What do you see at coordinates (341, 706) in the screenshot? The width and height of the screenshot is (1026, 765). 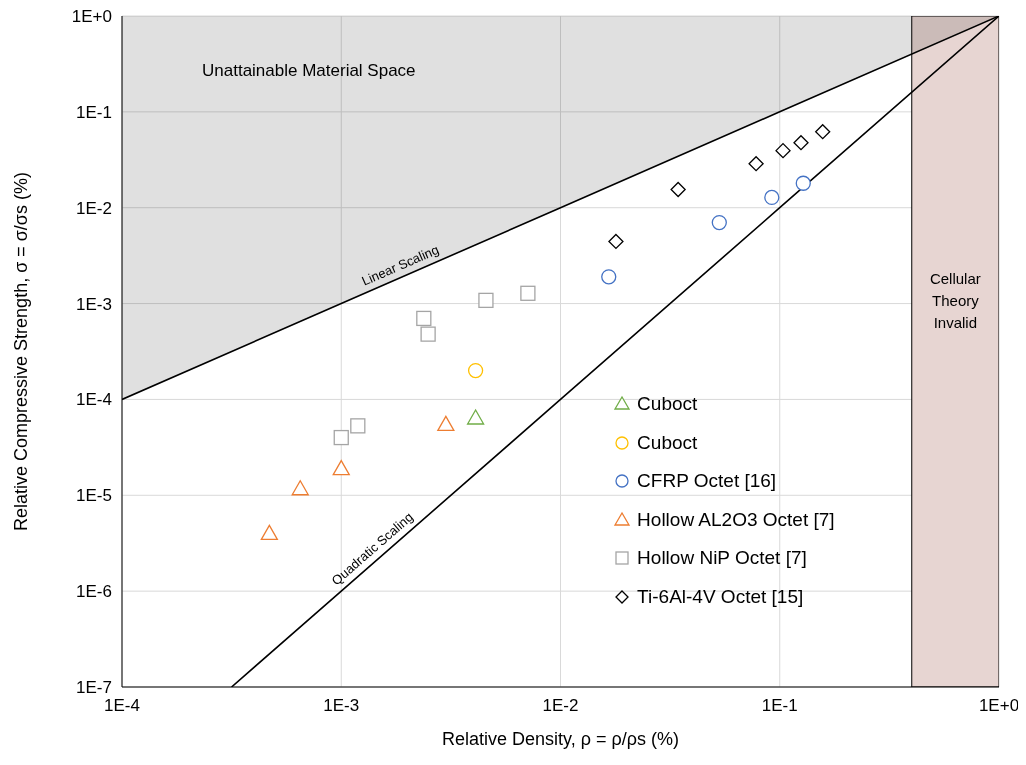 I see `x-tick-label: 1E-3` at bounding box center [341, 706].